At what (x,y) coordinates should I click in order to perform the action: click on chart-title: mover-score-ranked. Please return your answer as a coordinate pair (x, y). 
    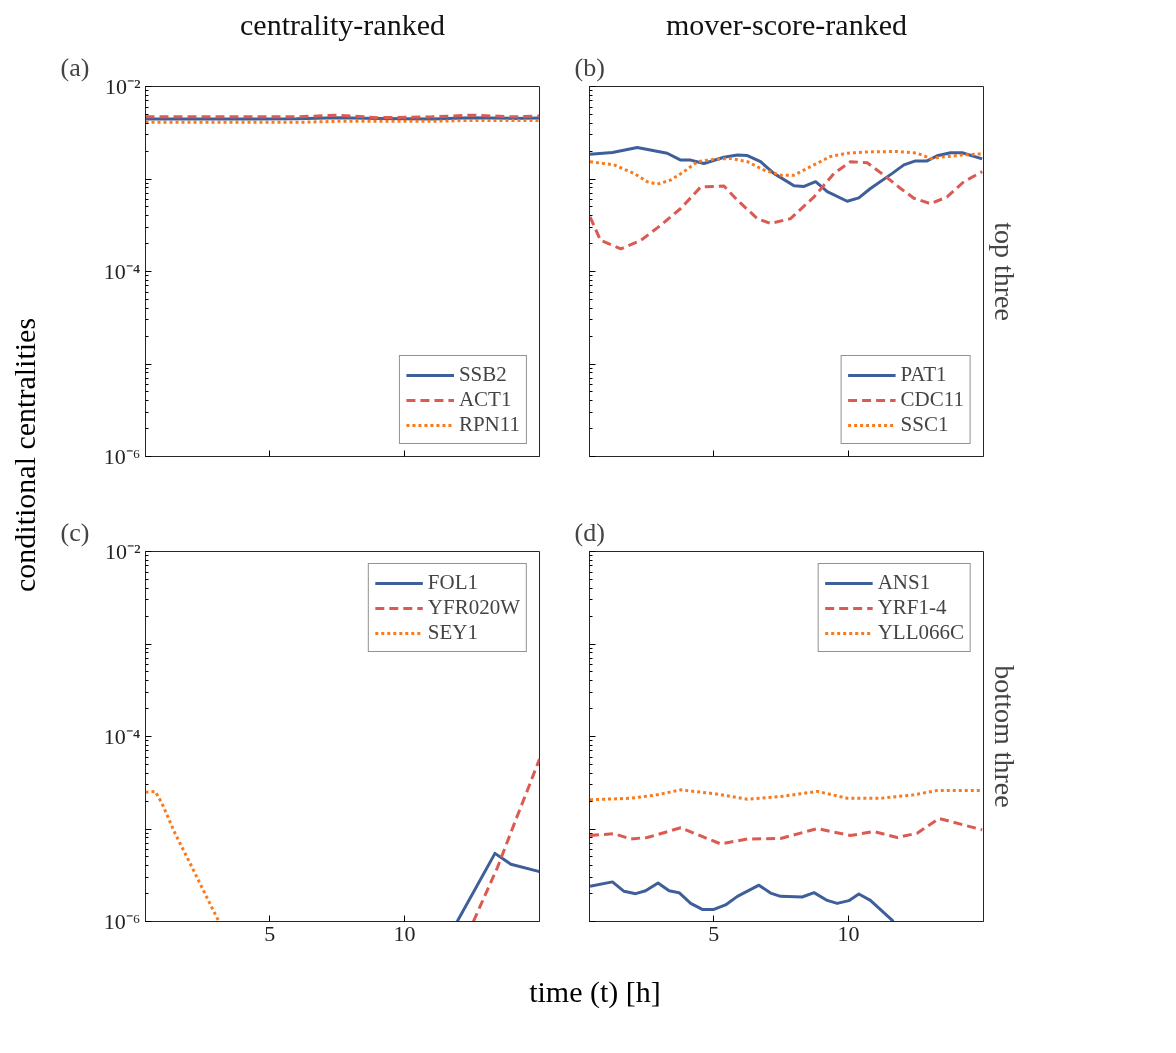
    Looking at the image, I should click on (786, 24).